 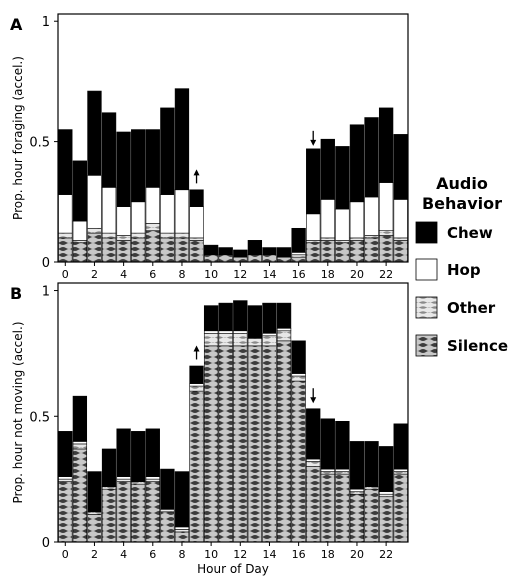 I want to click on legend-label-chew: Chew, so click(x=470, y=233).